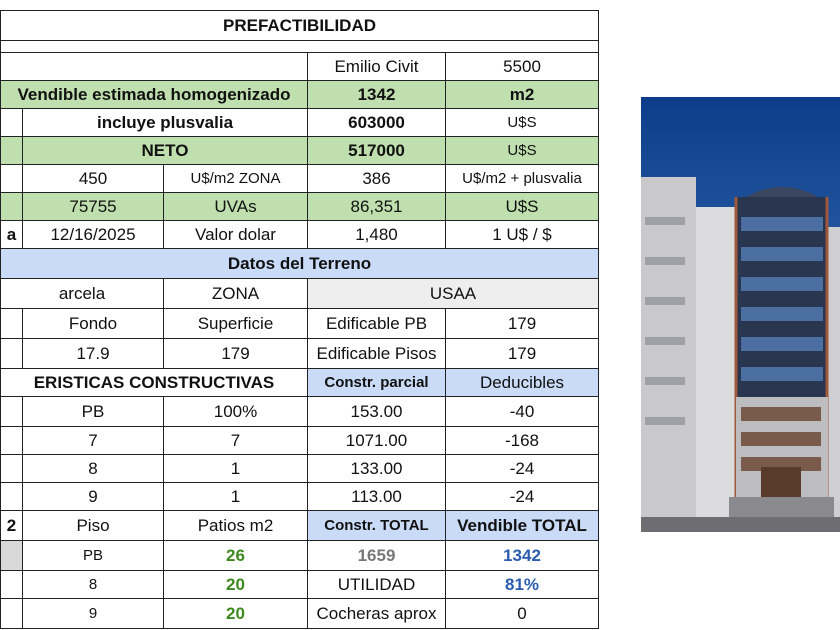 The image size is (840, 630). I want to click on cell: U$/m2 ZONA, so click(235, 178).